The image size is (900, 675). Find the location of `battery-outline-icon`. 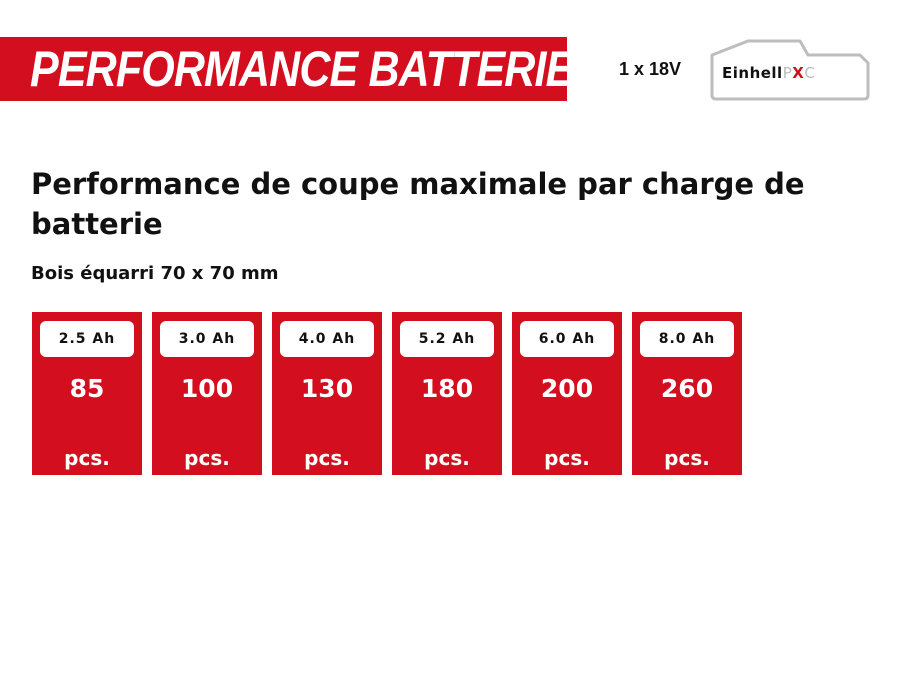

battery-outline-icon is located at coordinates (790, 70).